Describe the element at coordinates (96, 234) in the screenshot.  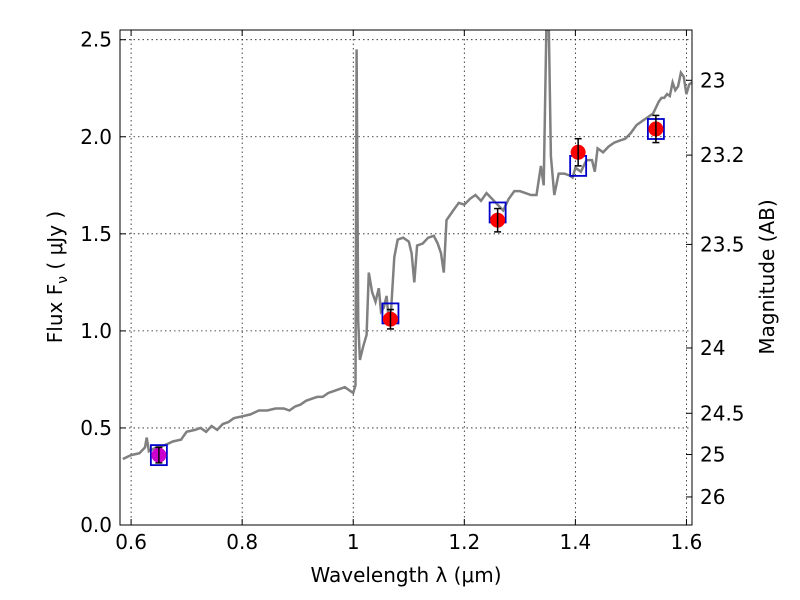
I see `y-tick-label: 1.5` at that location.